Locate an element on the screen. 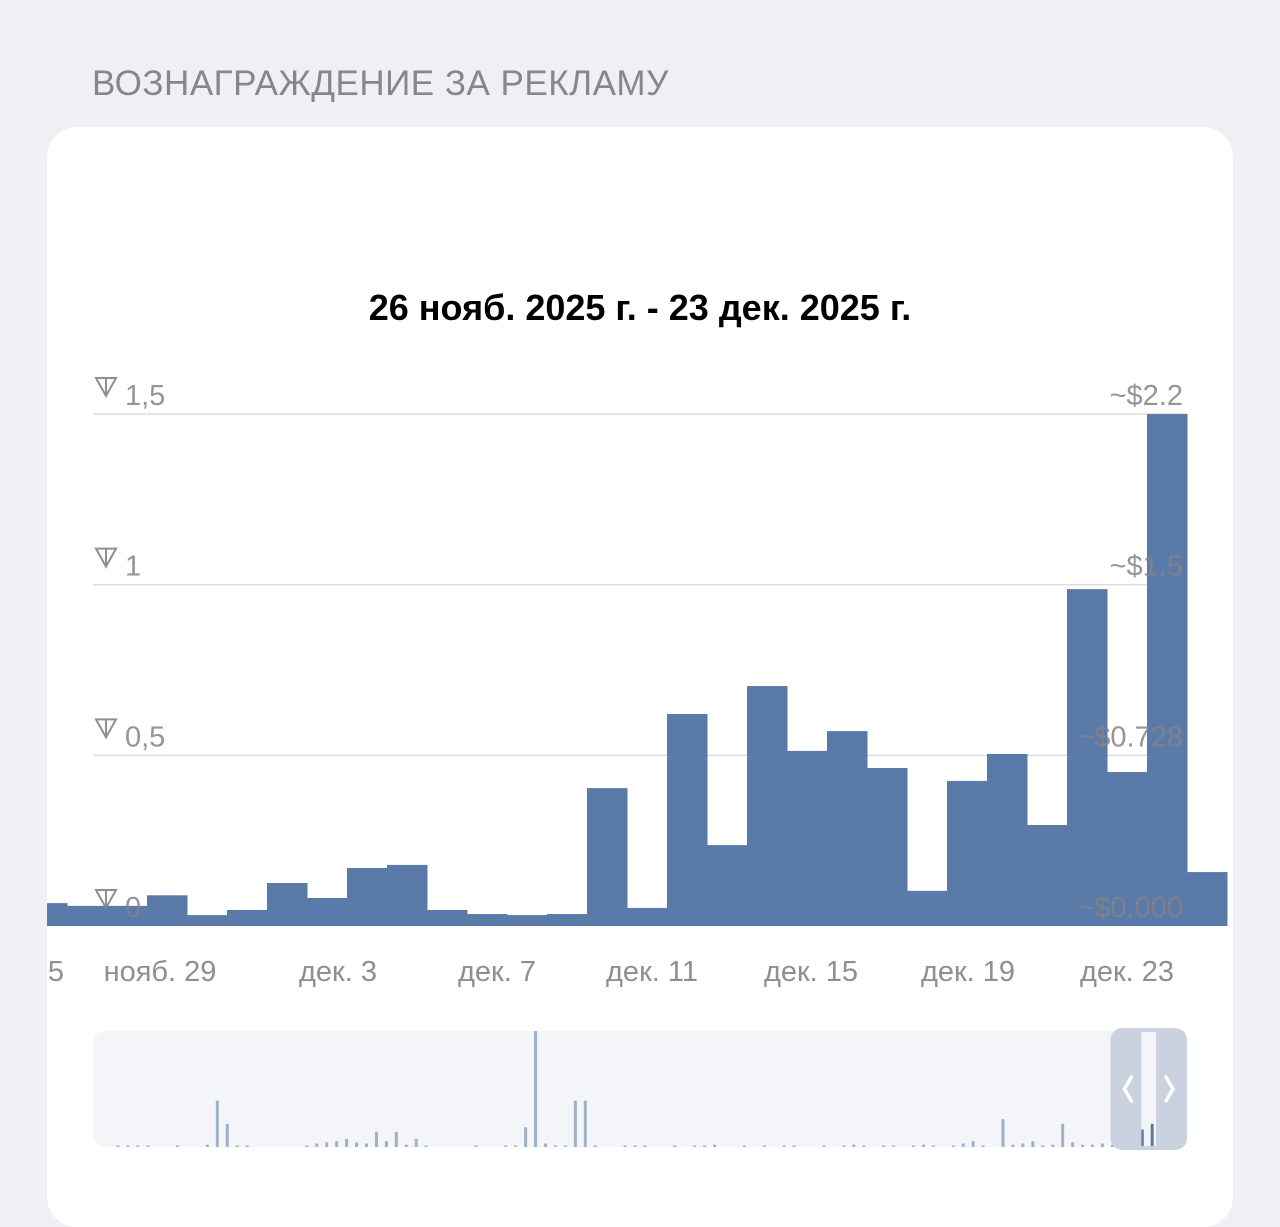 The height and width of the screenshot is (1227, 1280). bar-дек-14 is located at coordinates (807, 838).